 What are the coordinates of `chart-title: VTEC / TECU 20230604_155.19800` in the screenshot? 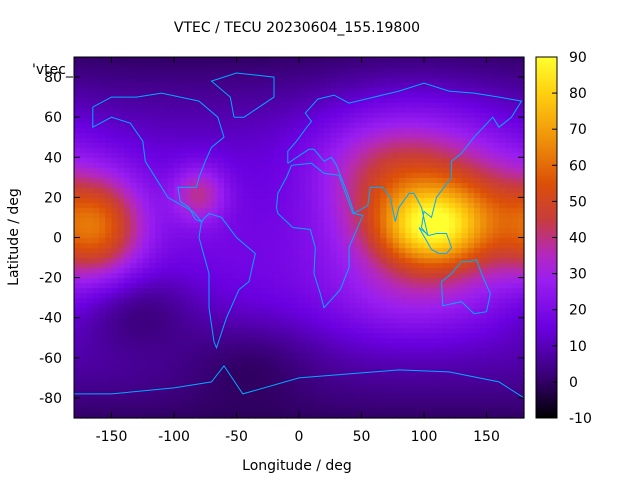 It's located at (297, 28).